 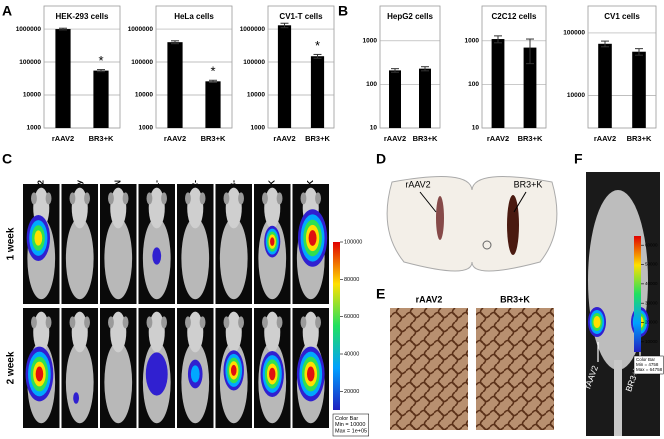 I want to click on color-bar-caption: Max = 64758, so click(x=649, y=369).